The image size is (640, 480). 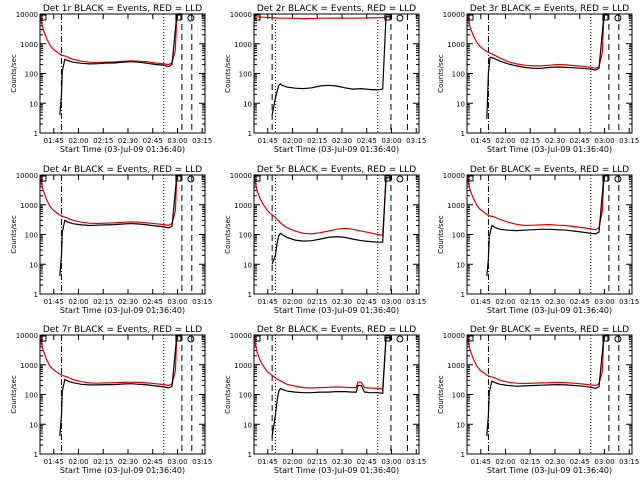 What do you see at coordinates (549, 330) in the screenshot?
I see `panel-title: Det 9r BLACK = Events, RED = LLD` at bounding box center [549, 330].